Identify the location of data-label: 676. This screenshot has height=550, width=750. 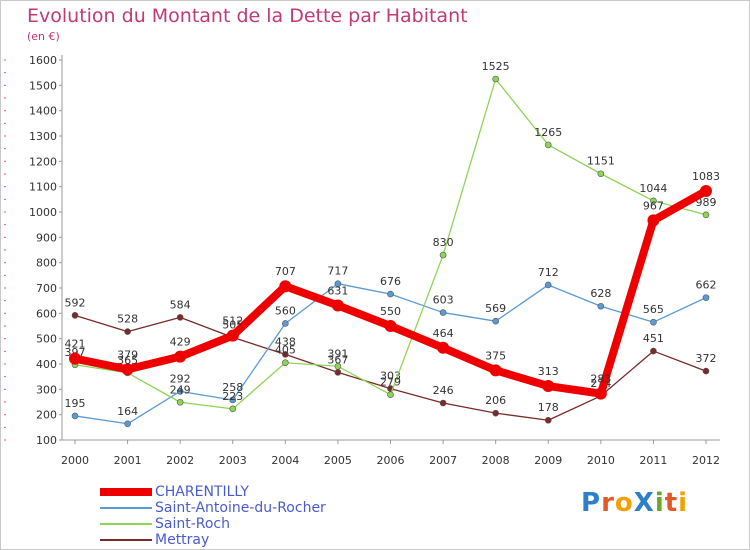
(390, 281).